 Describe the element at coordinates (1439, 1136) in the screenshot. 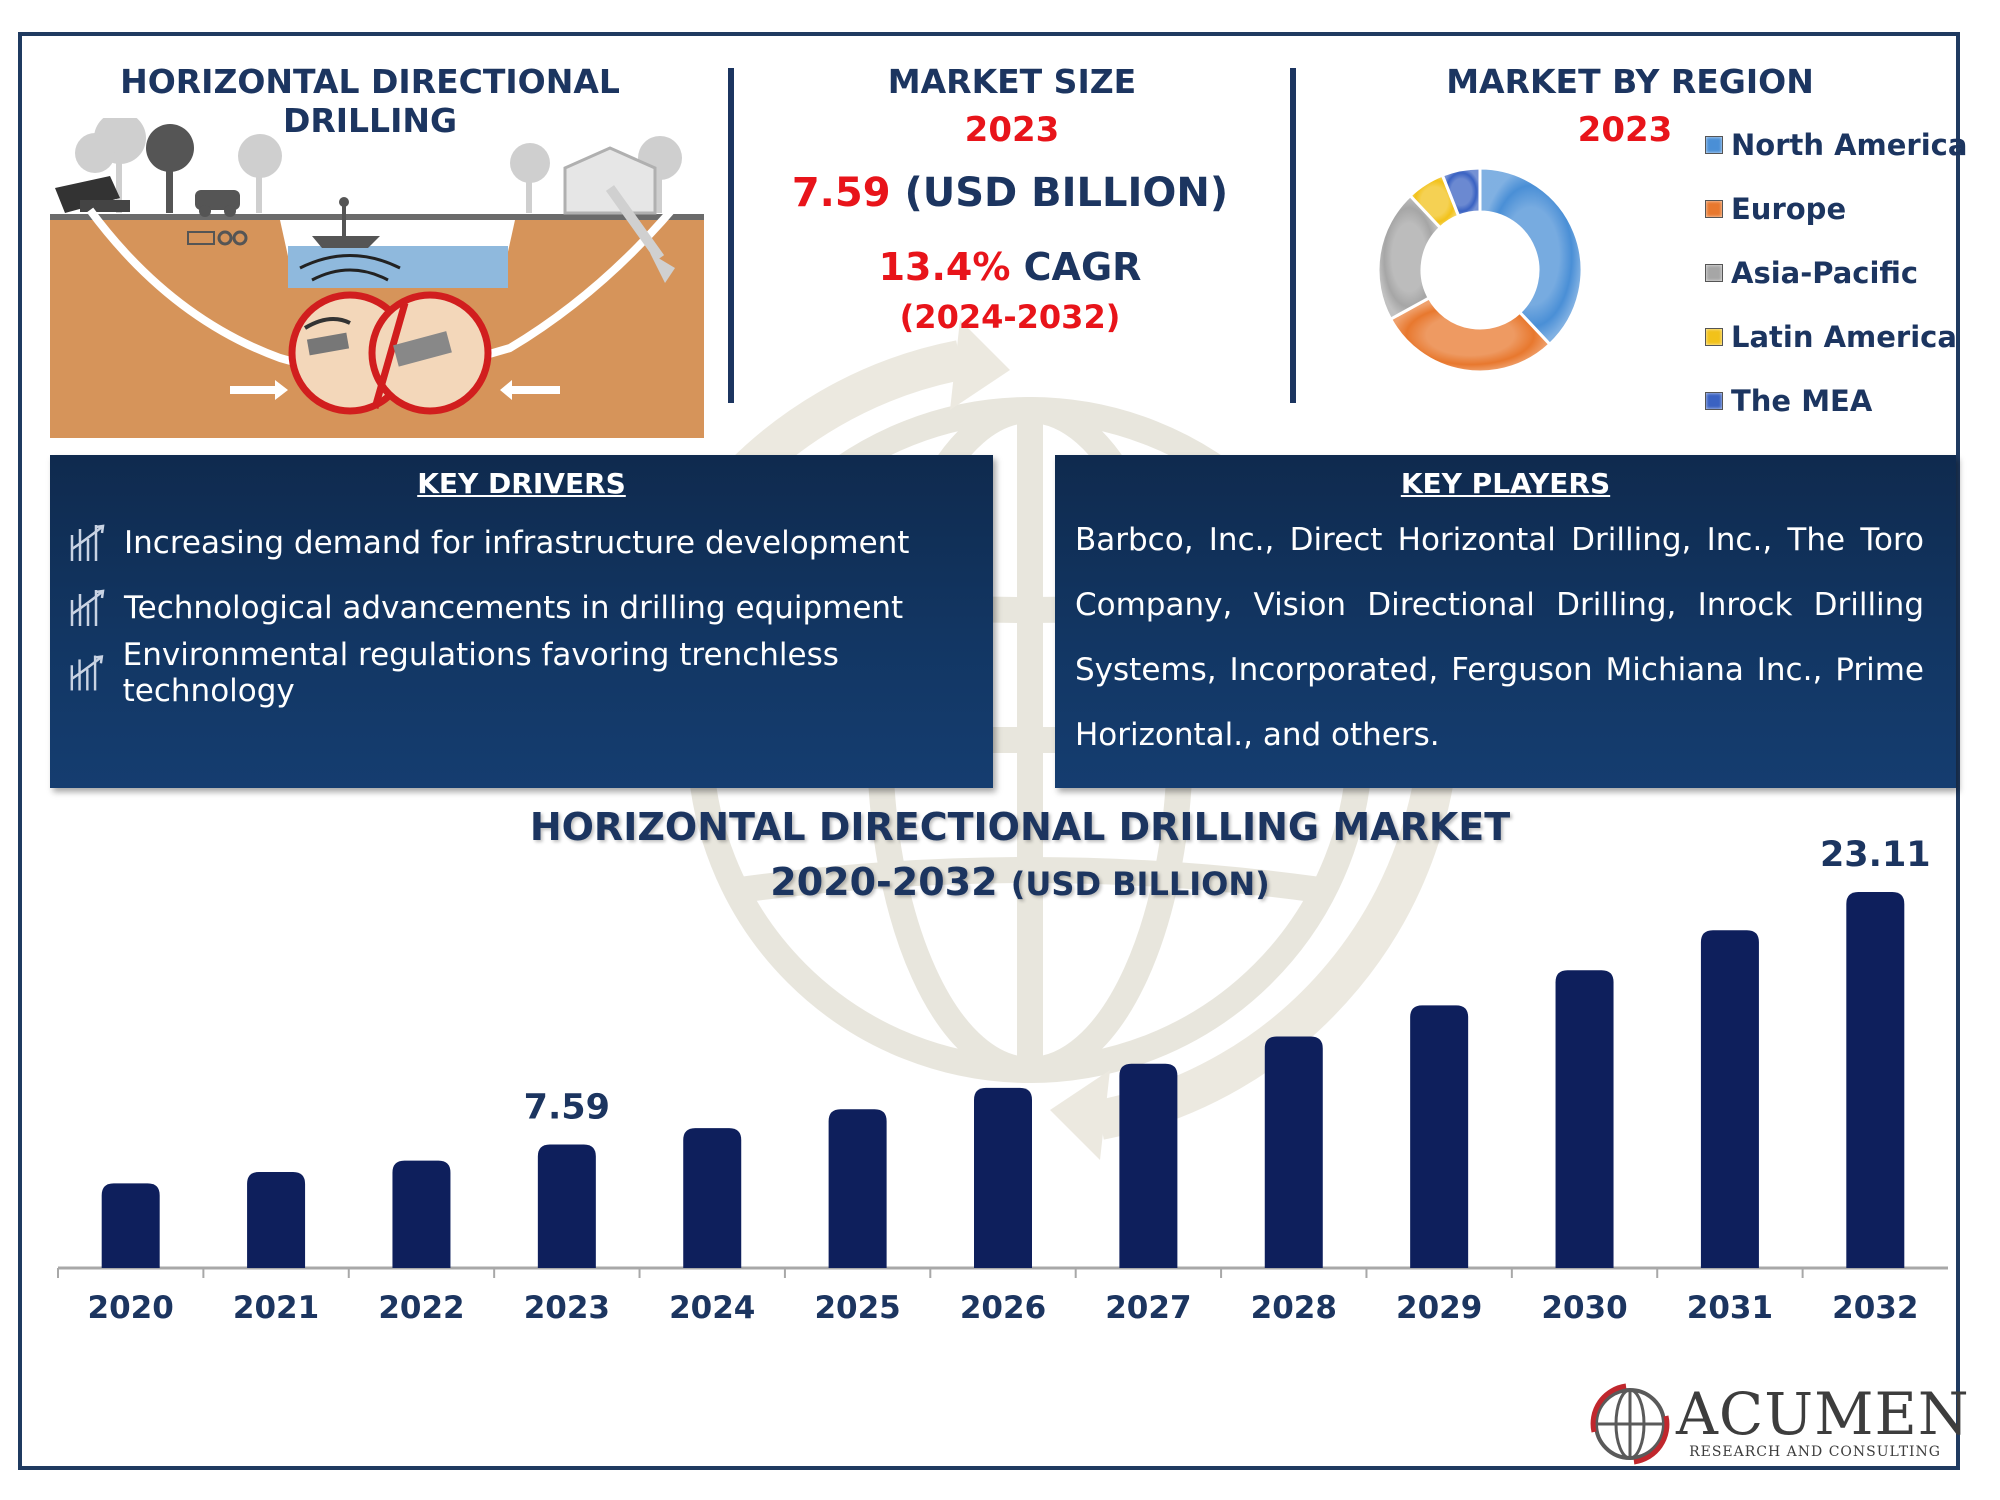

I see `bar-2029` at that location.